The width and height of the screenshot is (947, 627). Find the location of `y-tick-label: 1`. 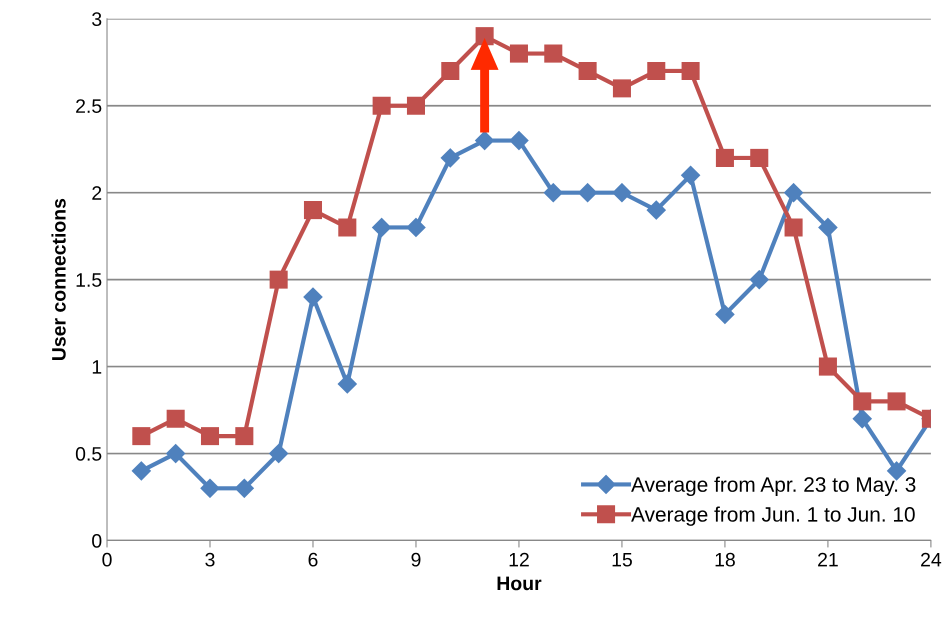

y-tick-label: 1 is located at coordinates (97, 367).